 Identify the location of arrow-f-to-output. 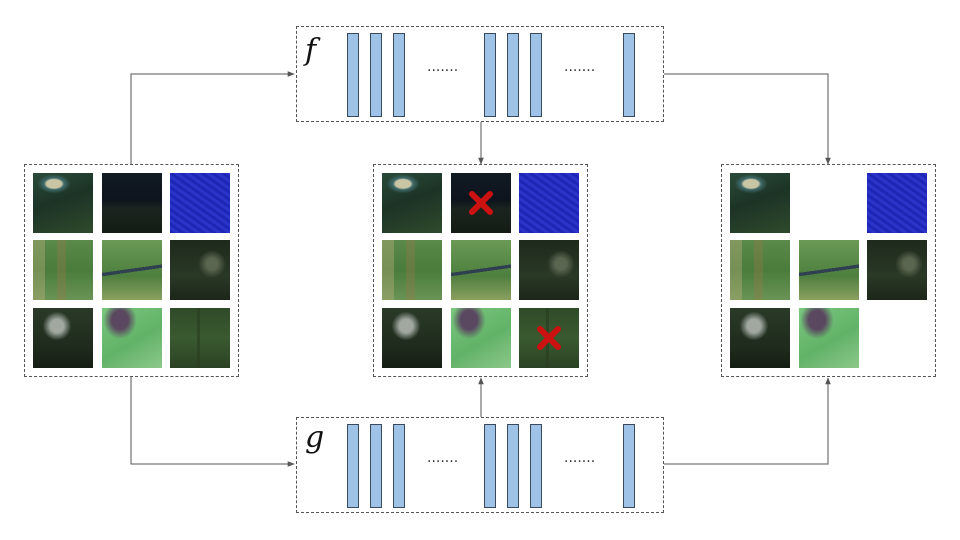
(746, 119).